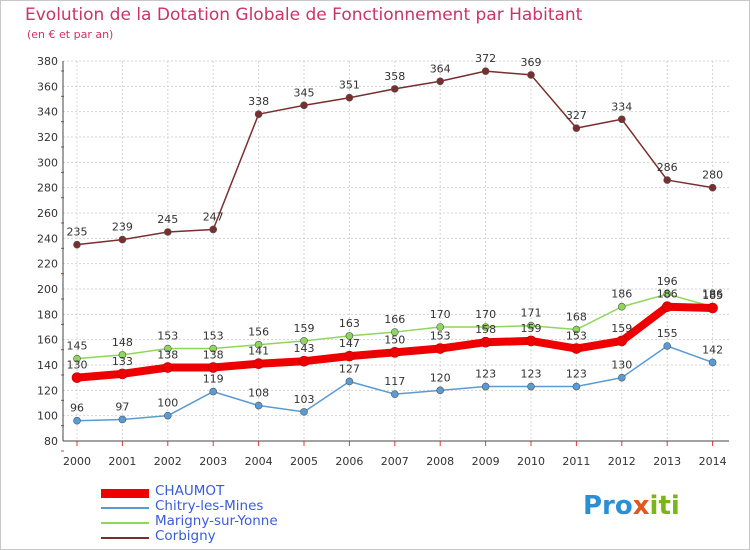 The image size is (750, 550). What do you see at coordinates (258, 405) in the screenshot?
I see `point-chitry-les-mines-2004` at bounding box center [258, 405].